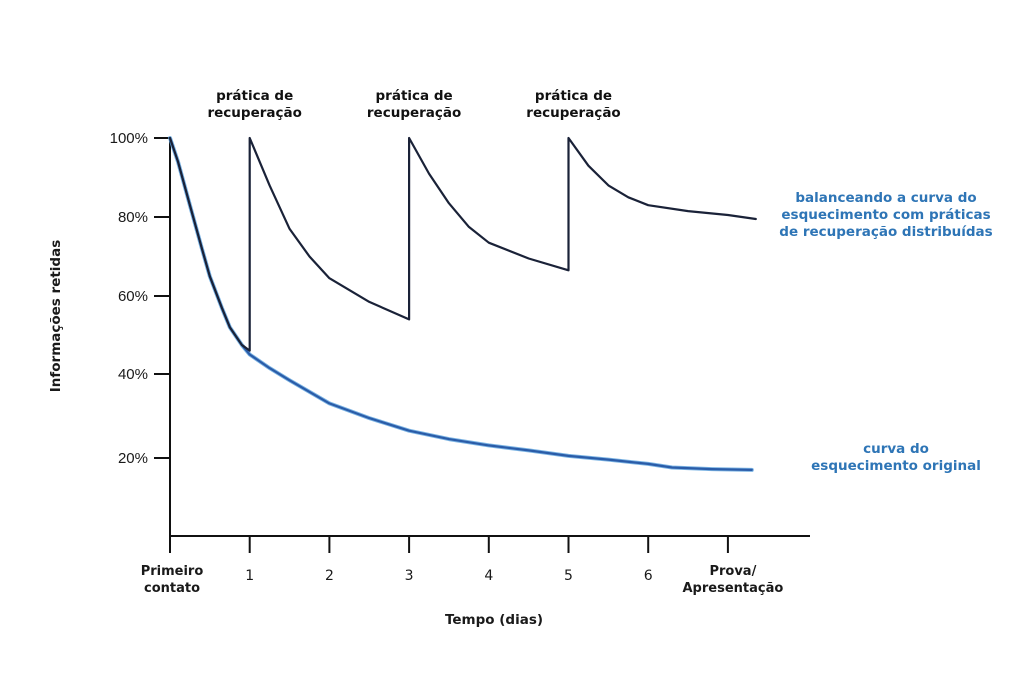  What do you see at coordinates (732, 571) in the screenshot?
I see `x-tick-label-line: Prova/` at bounding box center [732, 571].